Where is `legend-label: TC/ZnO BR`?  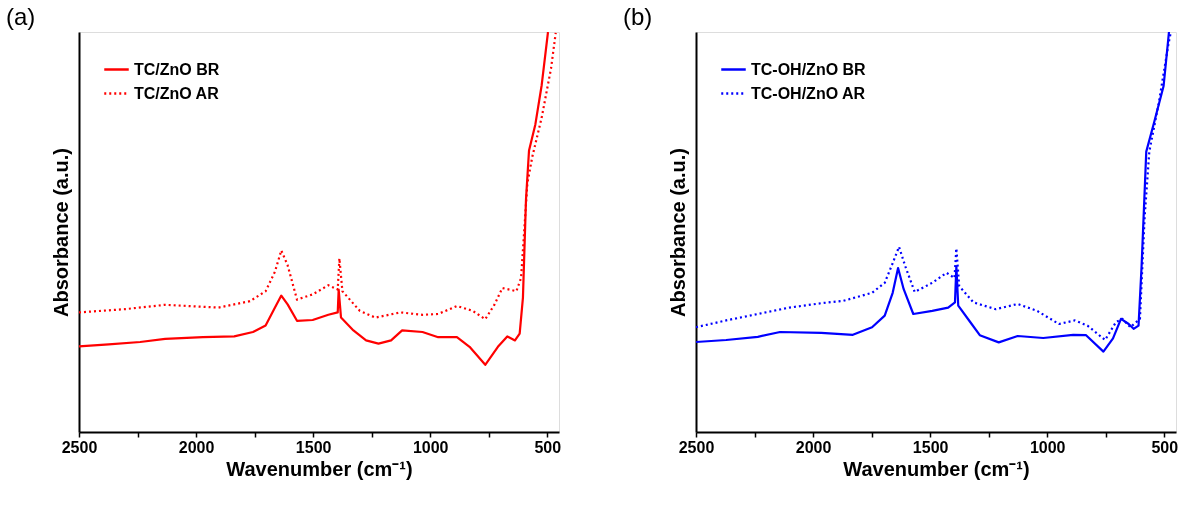
legend-label: TC/ZnO BR is located at coordinates (177, 69).